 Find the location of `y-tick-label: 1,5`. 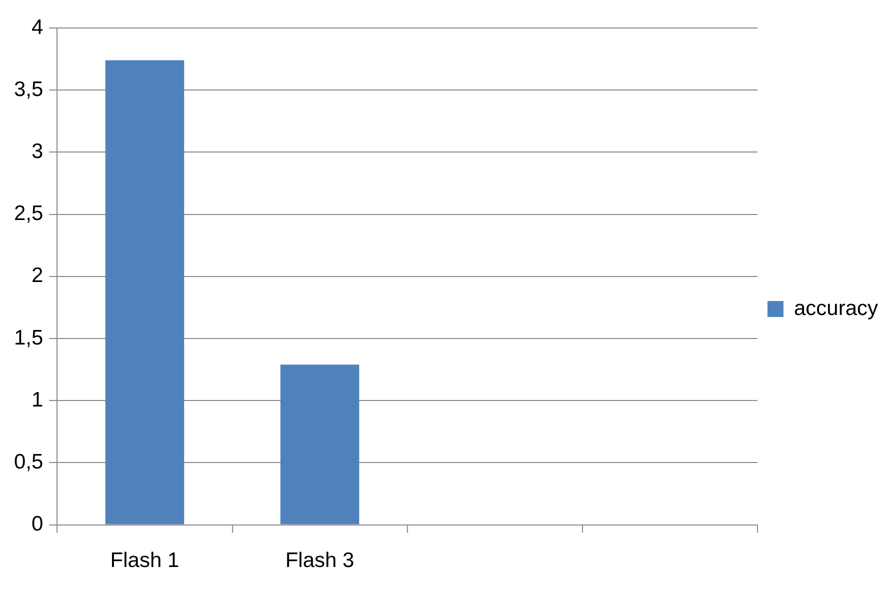

y-tick-label: 1,5 is located at coordinates (29, 338).